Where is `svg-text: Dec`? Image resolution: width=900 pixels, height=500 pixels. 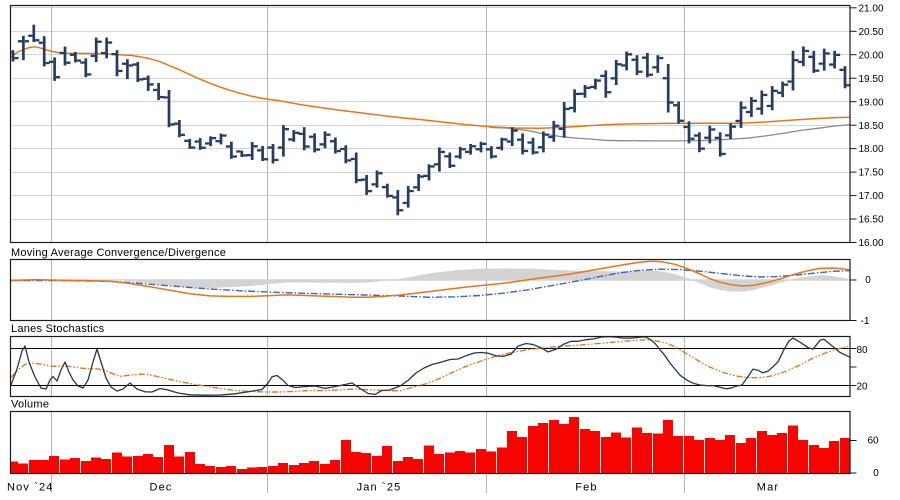 svg-text: Dec is located at coordinates (160, 488).